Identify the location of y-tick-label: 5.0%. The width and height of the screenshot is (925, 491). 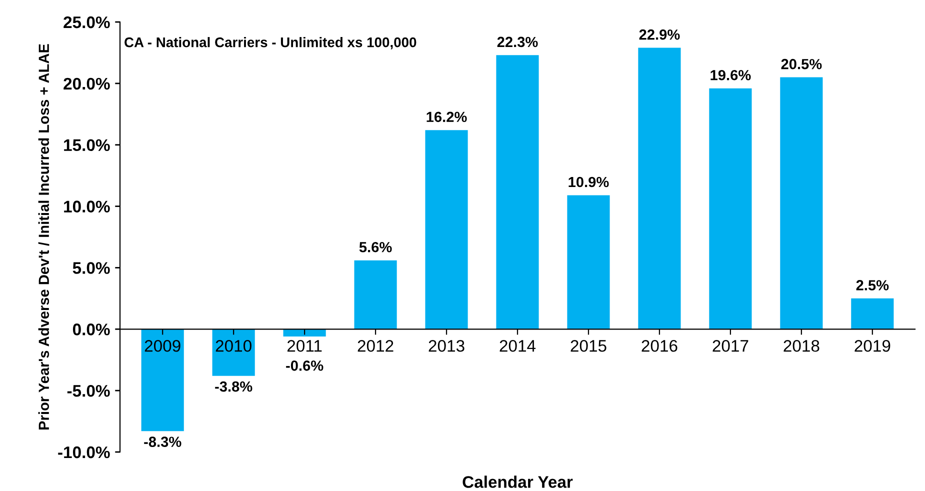
(91, 268).